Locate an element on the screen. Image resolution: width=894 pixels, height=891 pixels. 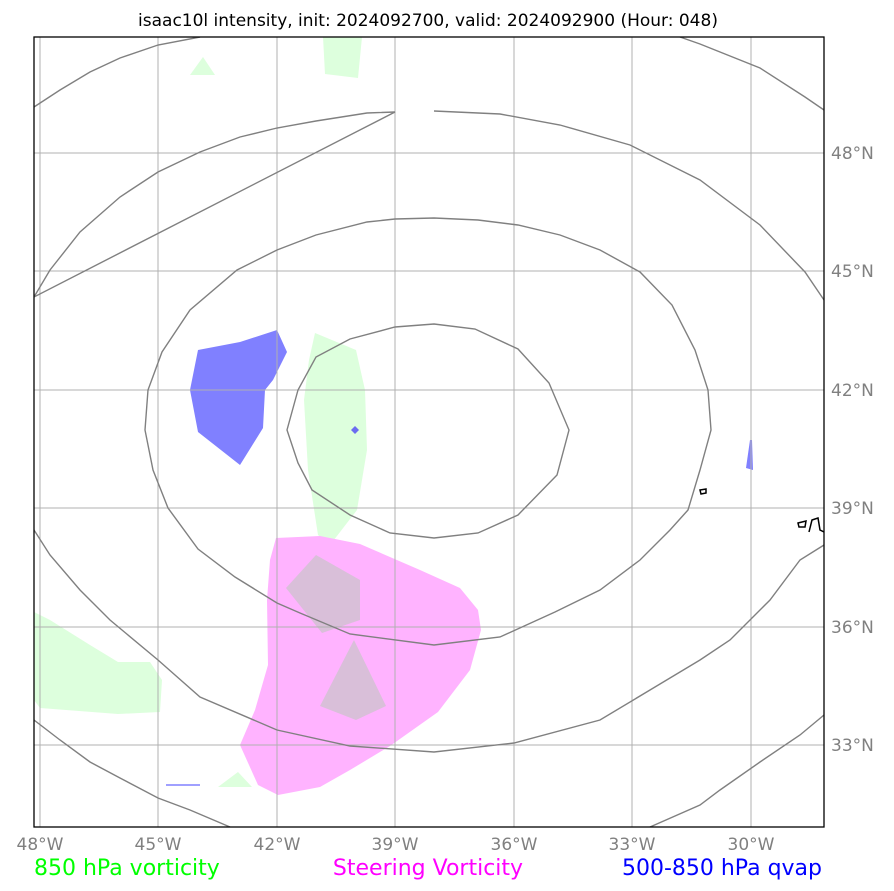
lon-tick-label: 36°W is located at coordinates (514, 845).